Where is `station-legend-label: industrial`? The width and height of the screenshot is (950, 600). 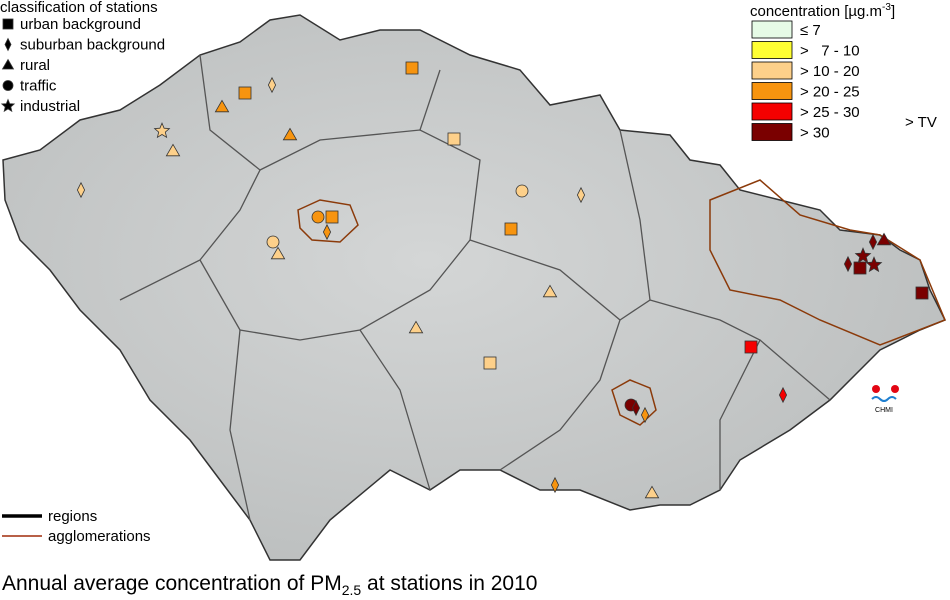
station-legend-label: industrial is located at coordinates (50, 106).